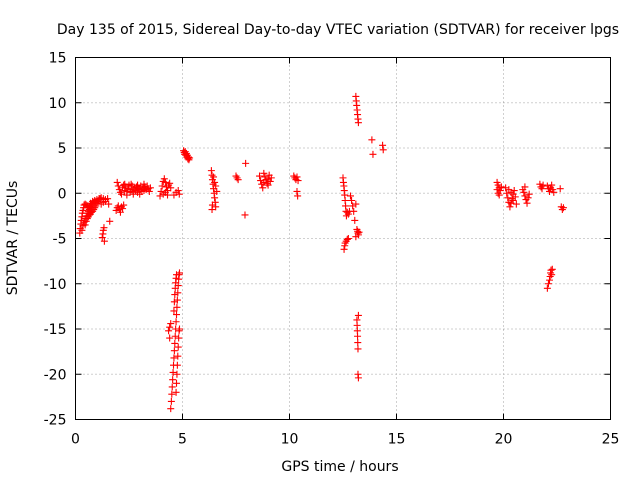 The height and width of the screenshot is (480, 640). I want to click on y-tick-label: -10, so click(55, 285).